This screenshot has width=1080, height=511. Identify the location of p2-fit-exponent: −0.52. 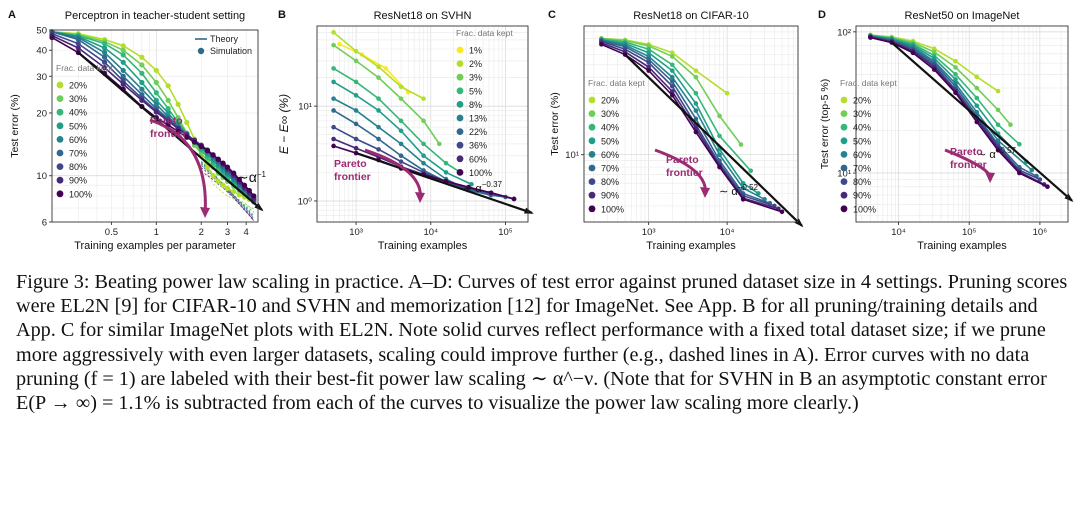
(748, 187).